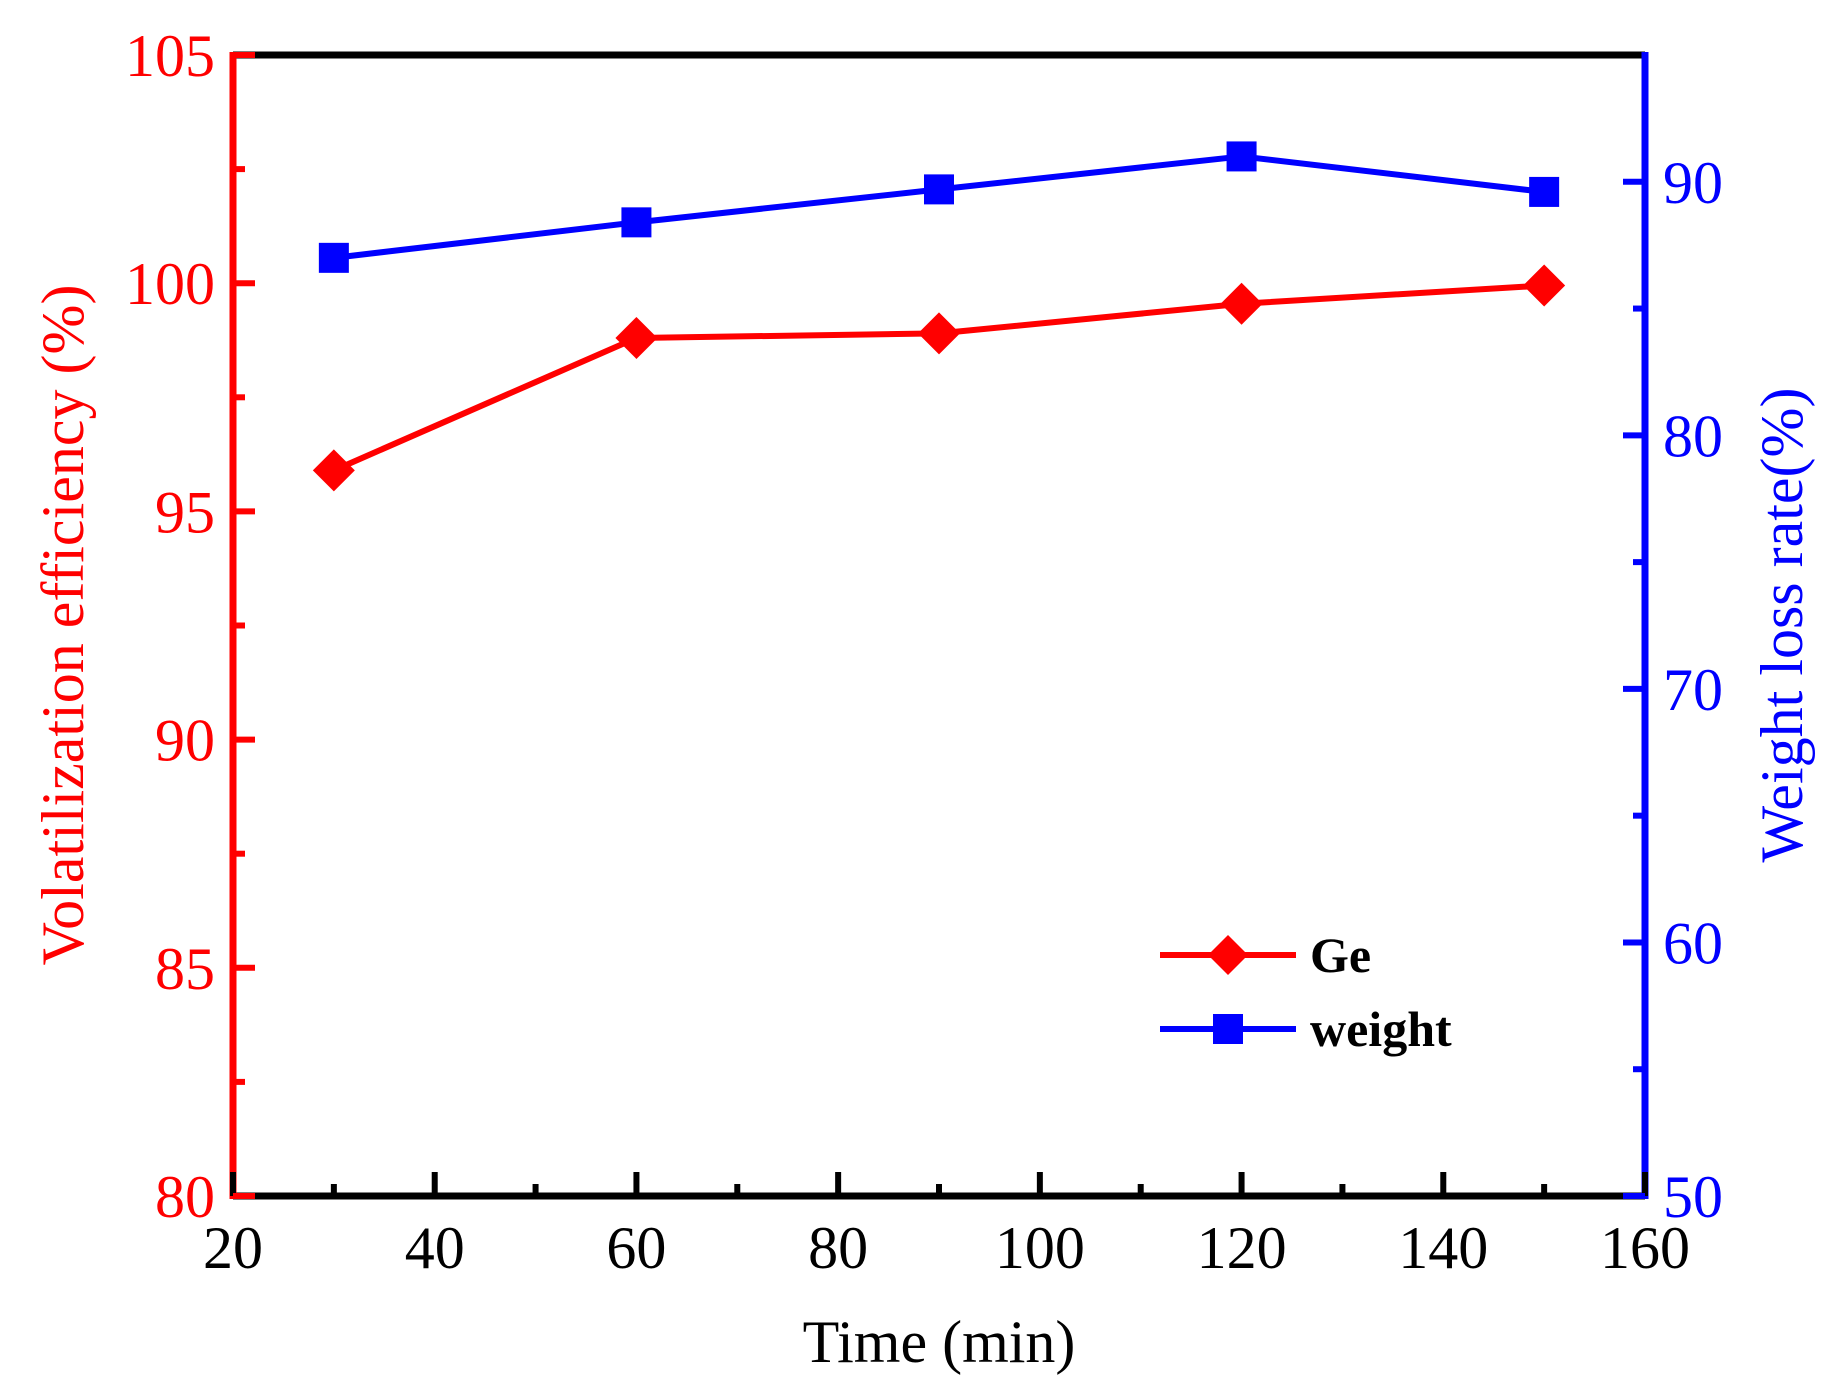 This screenshot has height=1388, width=1829. I want to click on legend-entry-ge: Ge, so click(1265, 955).